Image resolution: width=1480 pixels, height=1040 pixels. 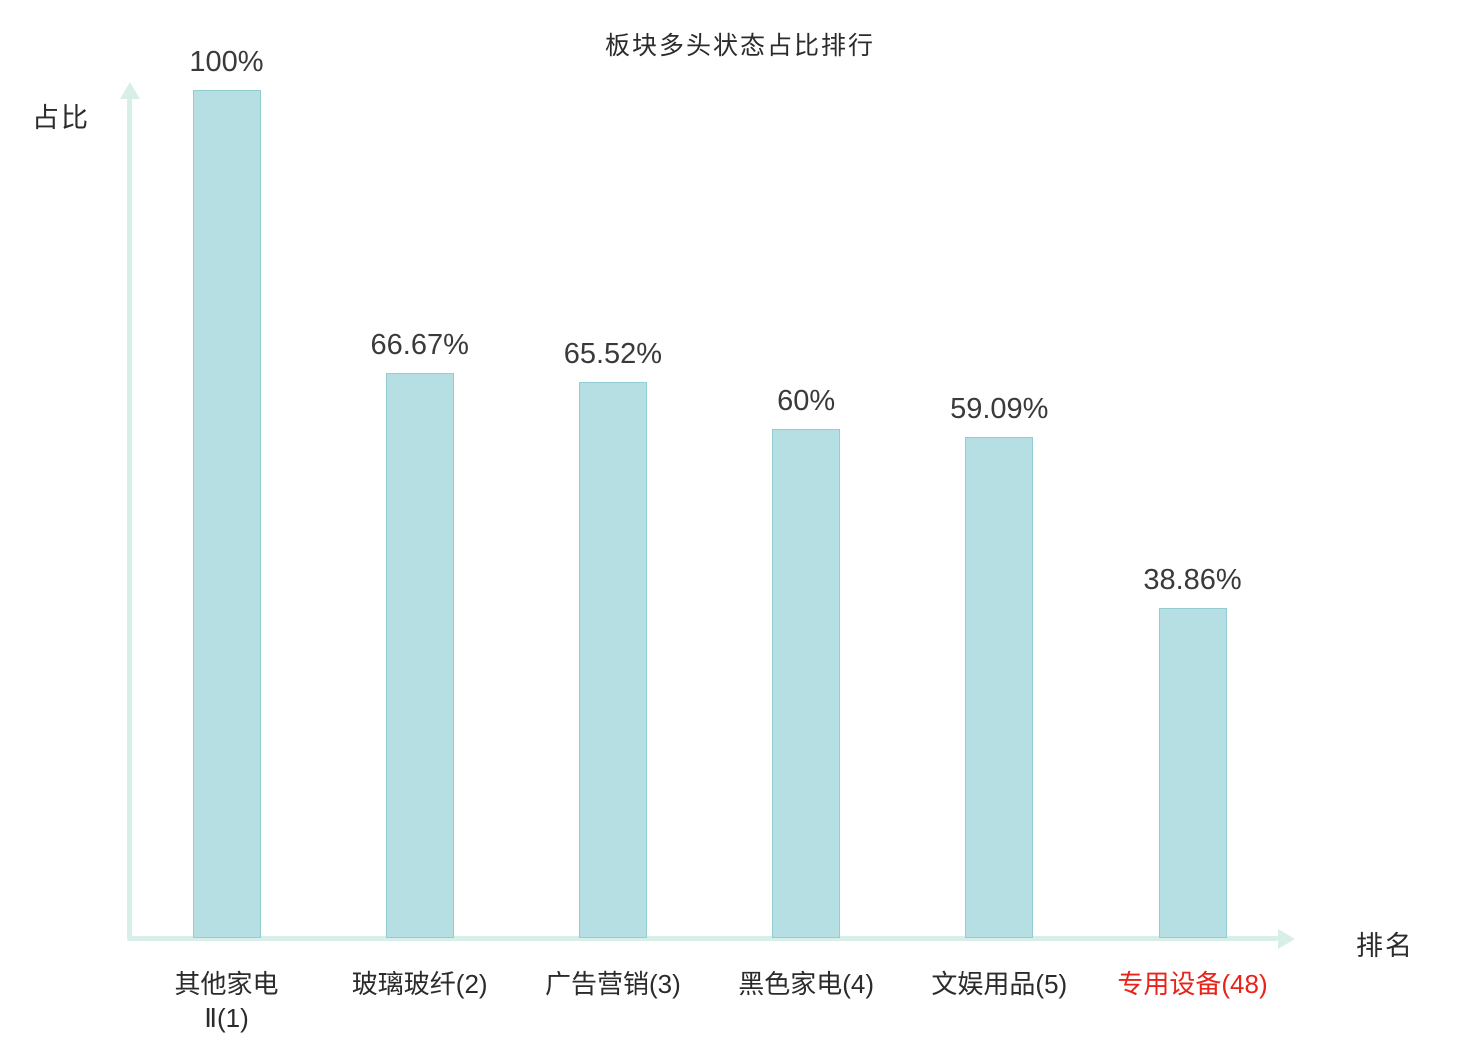 I want to click on x-axis-label: 排名, so click(x=1385, y=946).